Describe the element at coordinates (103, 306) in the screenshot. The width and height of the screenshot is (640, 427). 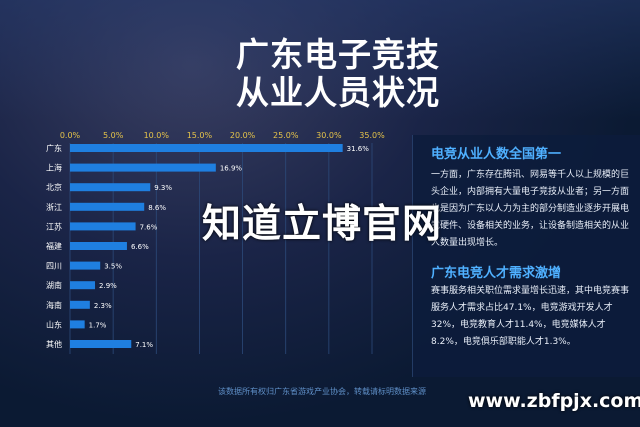
I see `value-label: 2.3%` at that location.